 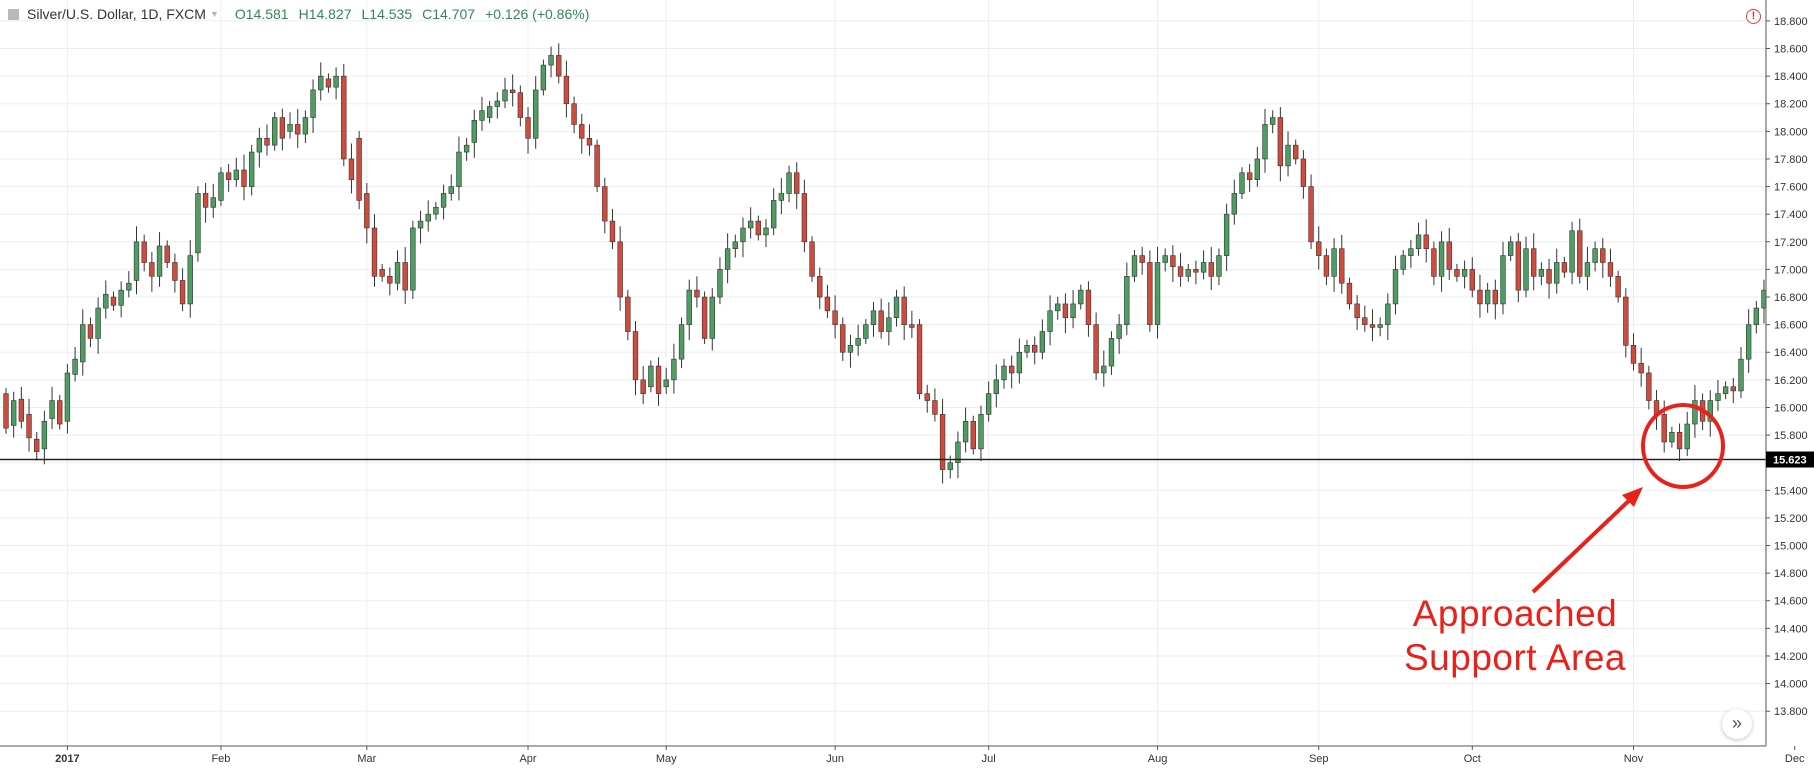 What do you see at coordinates (1791, 381) in the screenshot?
I see `price-tick-label: 16.200` at bounding box center [1791, 381].